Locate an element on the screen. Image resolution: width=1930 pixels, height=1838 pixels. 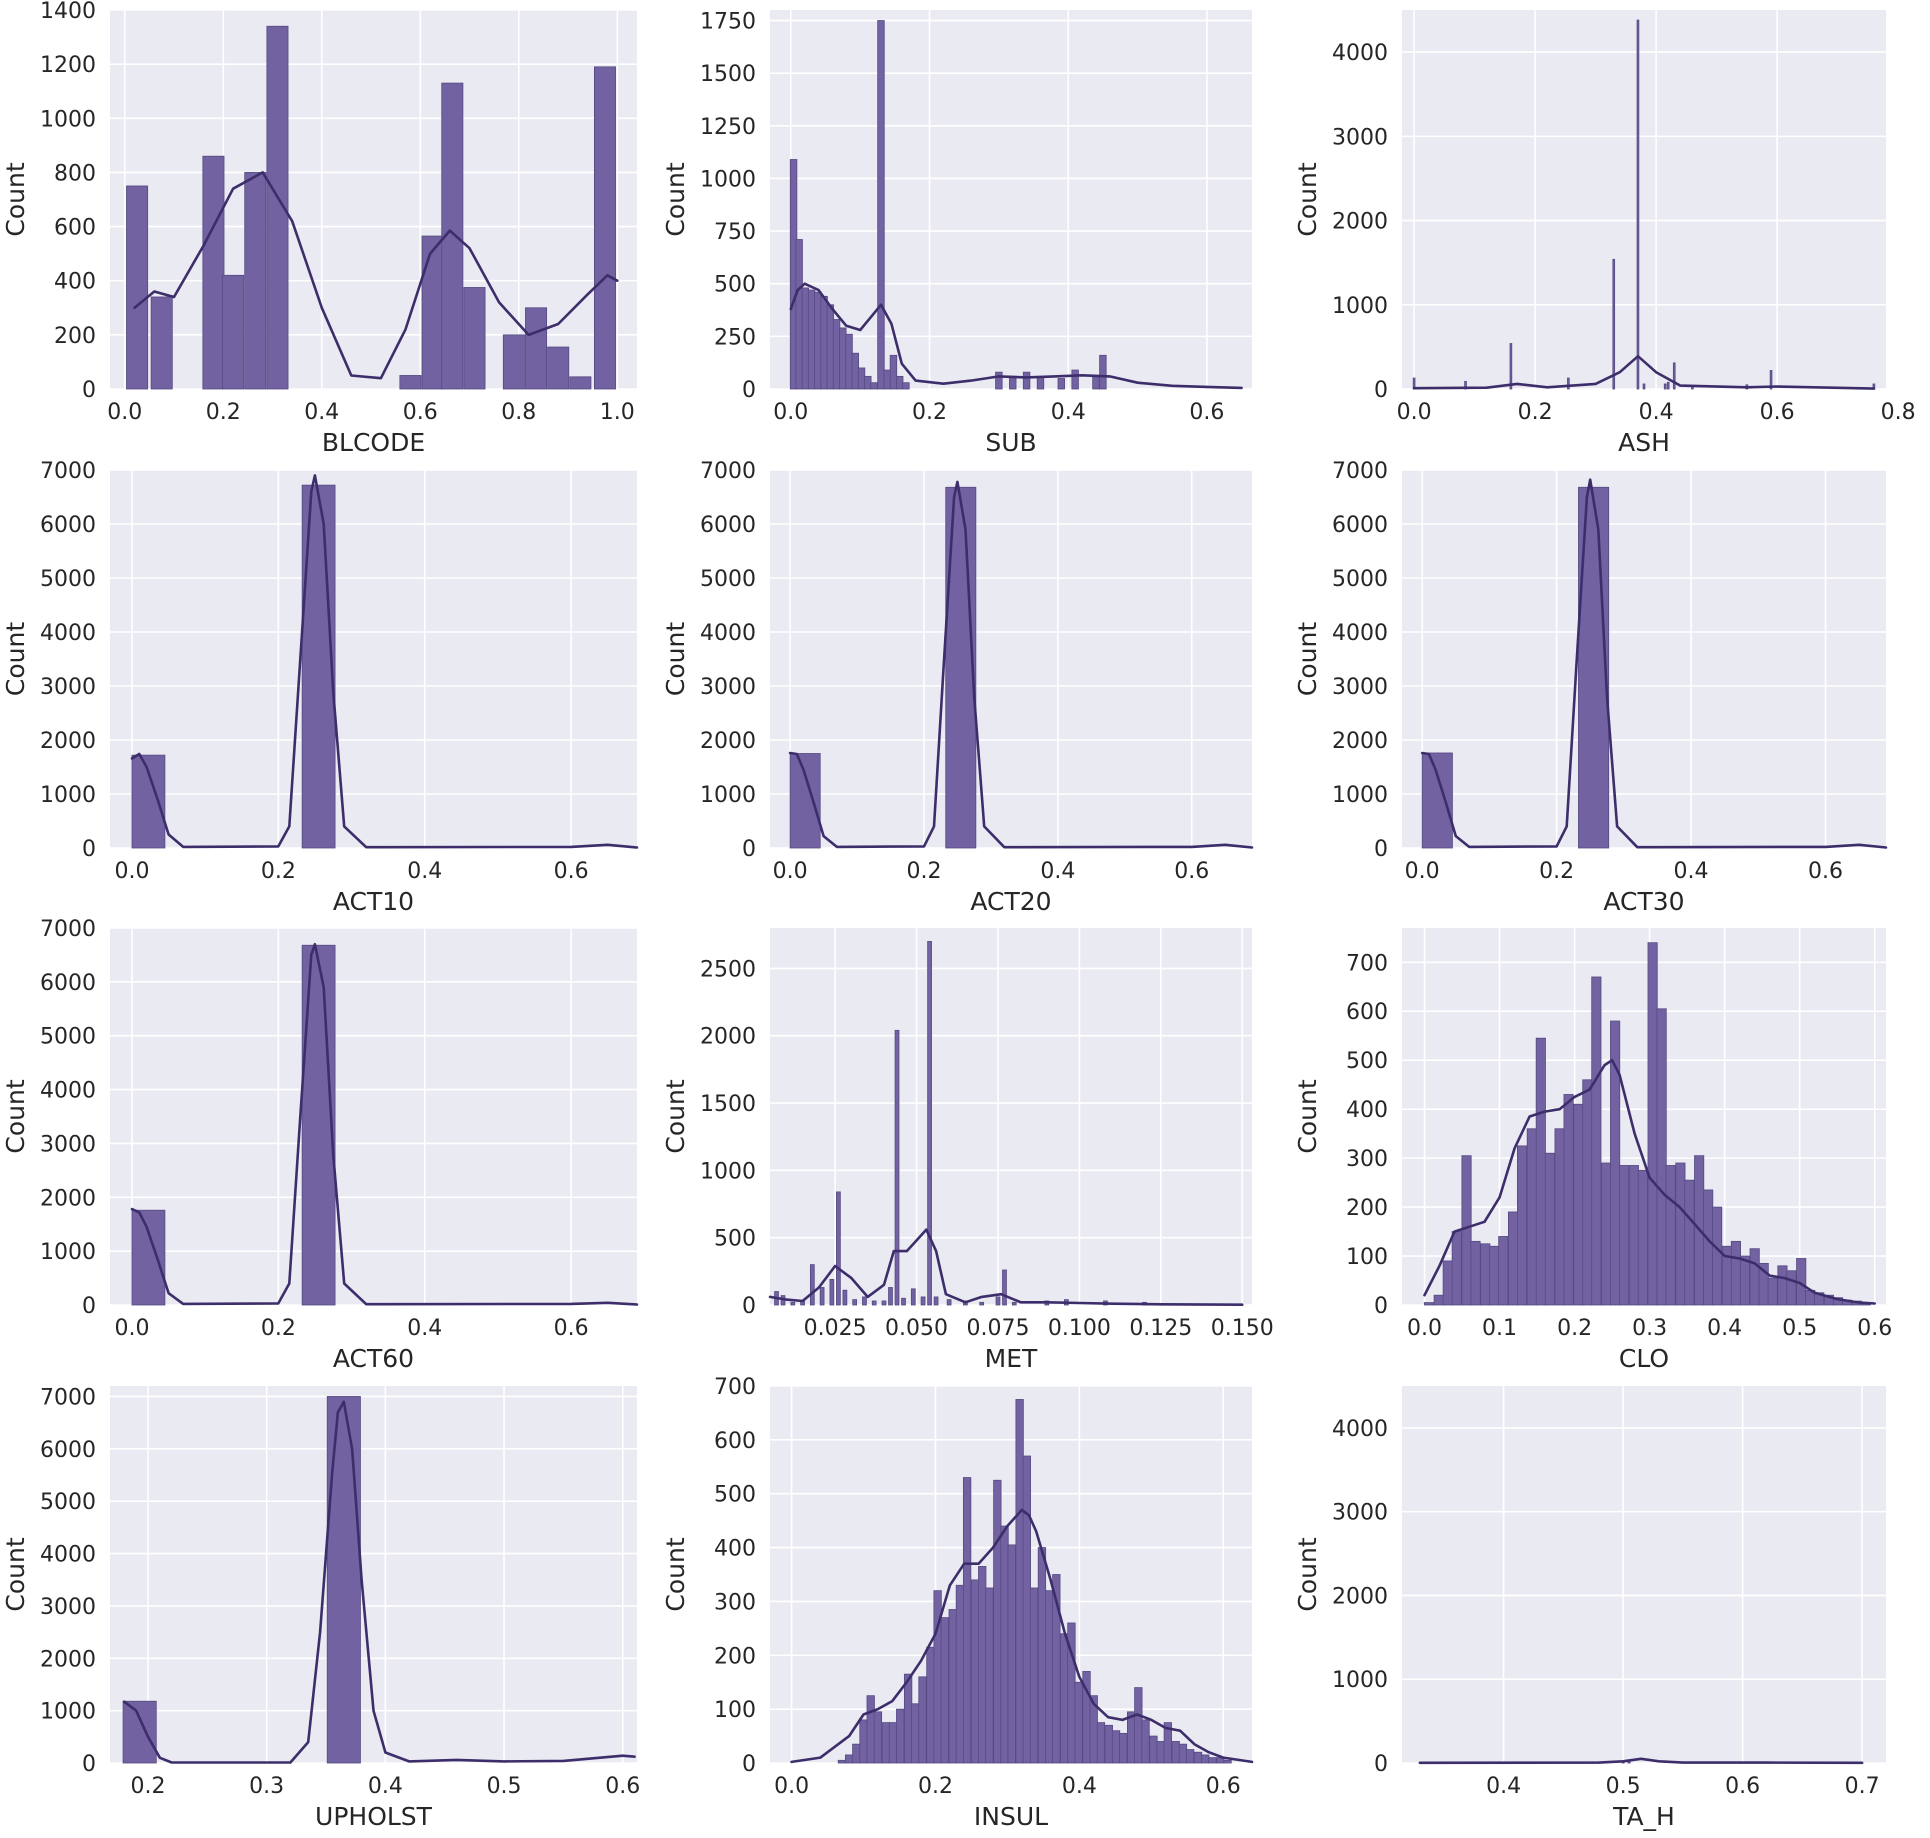
y-tick-label: 7000 is located at coordinates (68, 929).